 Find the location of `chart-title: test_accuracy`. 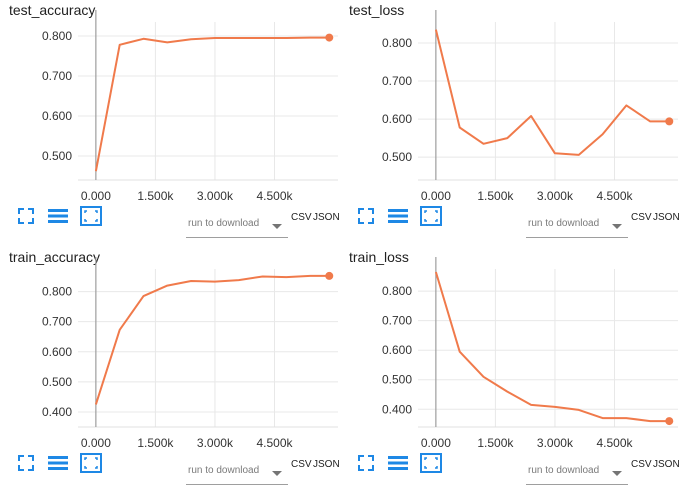

chart-title: test_accuracy is located at coordinates (52, 10).